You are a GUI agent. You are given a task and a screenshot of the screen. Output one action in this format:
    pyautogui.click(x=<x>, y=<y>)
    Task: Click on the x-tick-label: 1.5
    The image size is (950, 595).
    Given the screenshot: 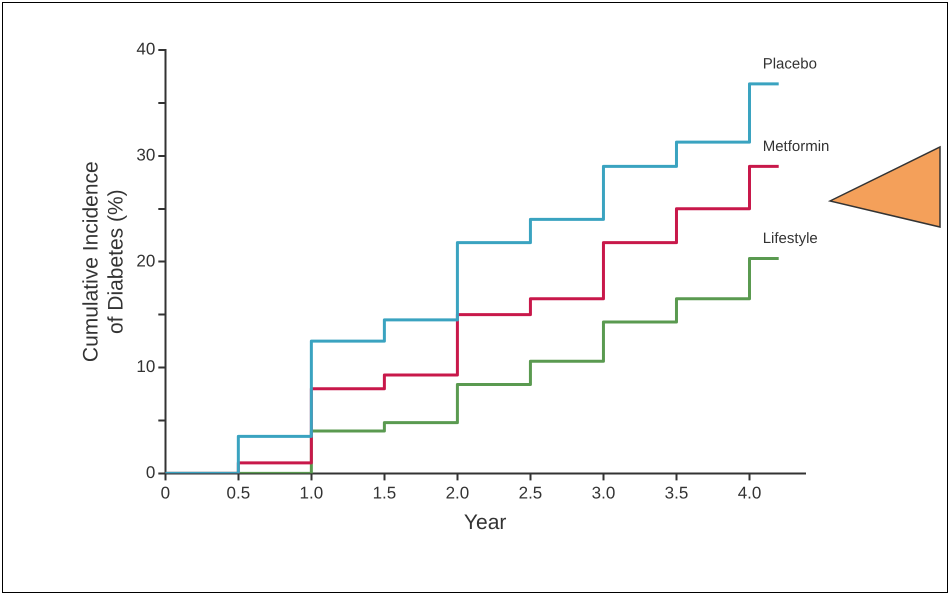 What is the action you would take?
    pyautogui.click(x=384, y=492)
    